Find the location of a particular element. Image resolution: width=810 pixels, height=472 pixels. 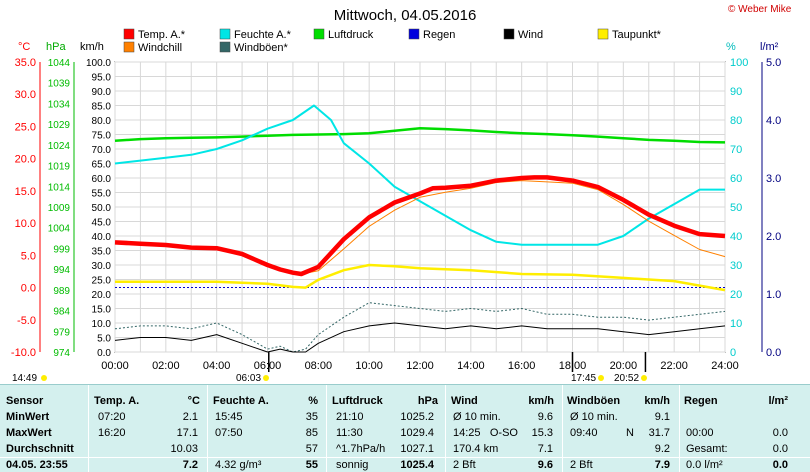

table-header: Wind is located at coordinates (464, 401).